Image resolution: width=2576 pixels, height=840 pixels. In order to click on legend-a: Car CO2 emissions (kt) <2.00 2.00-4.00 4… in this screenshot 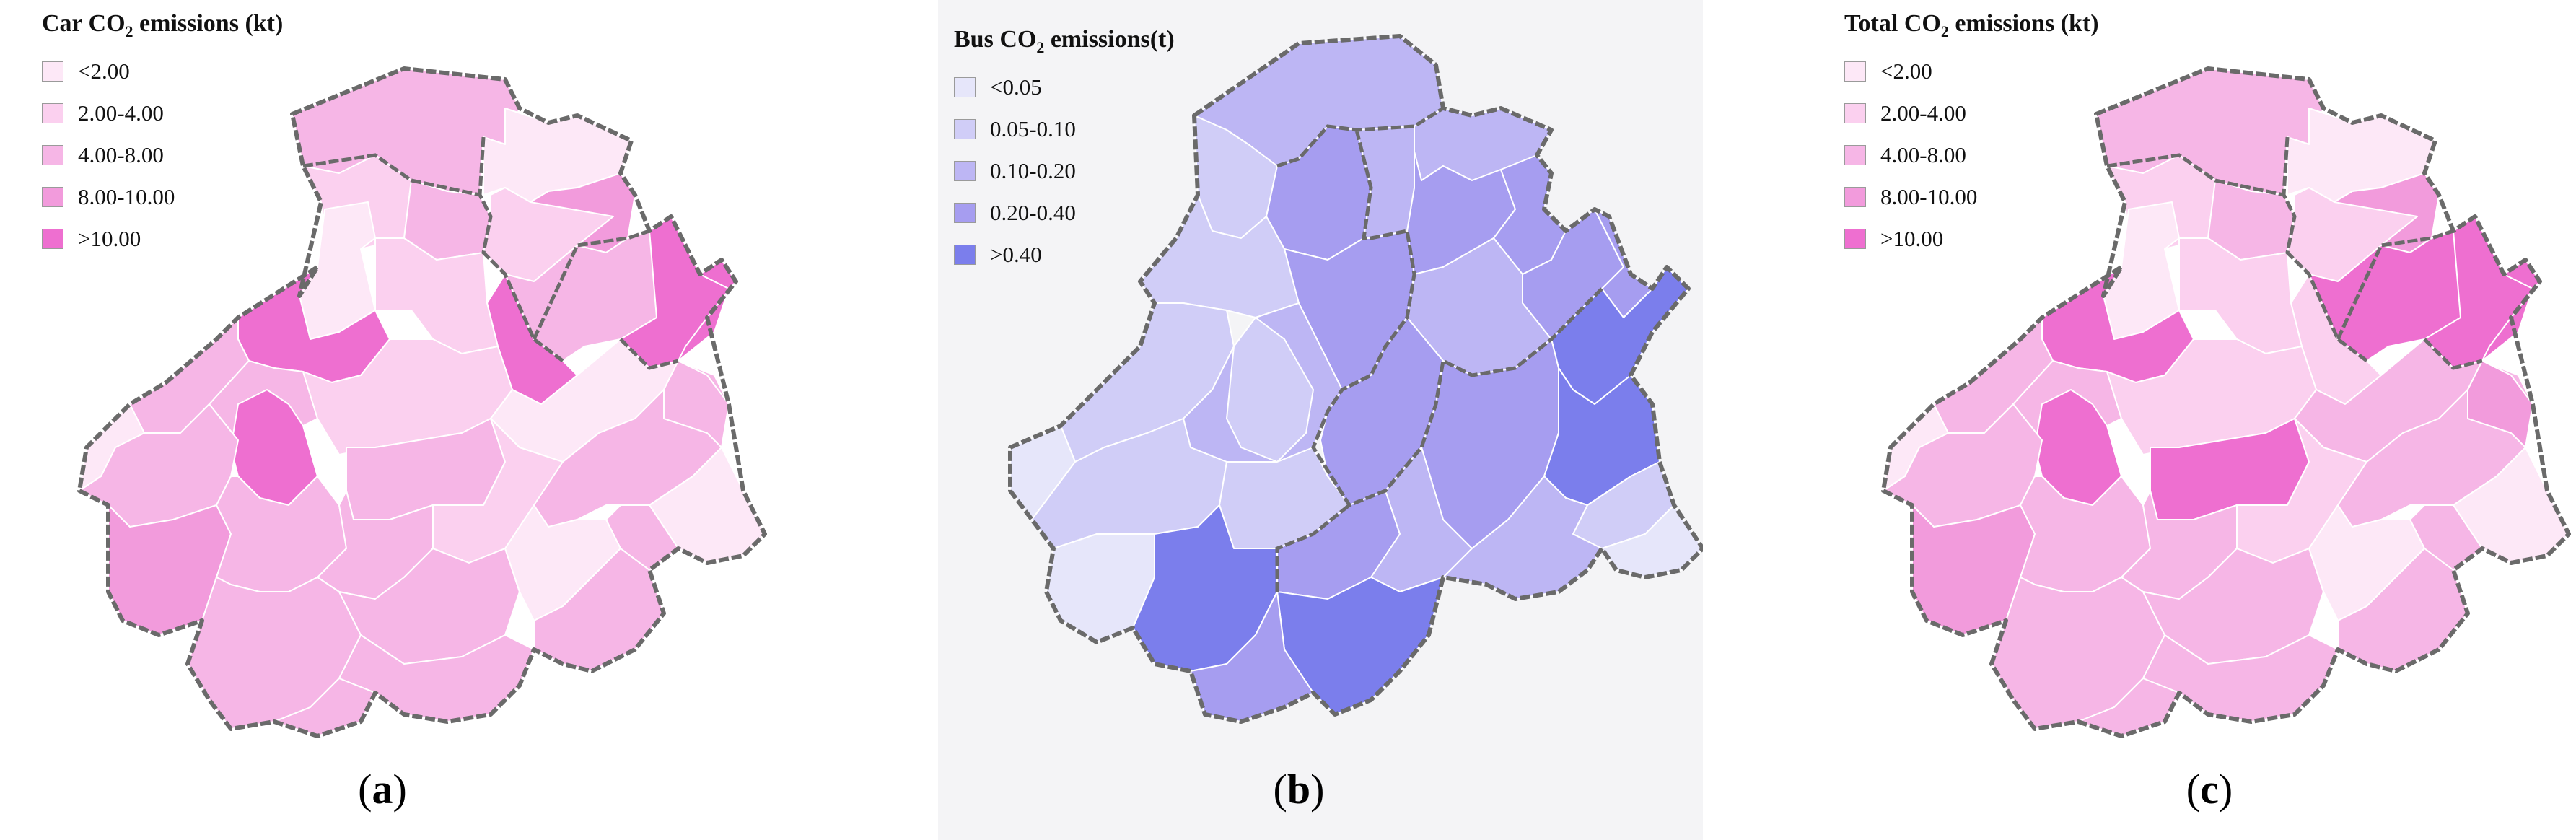, I will do `click(163, 130)`.